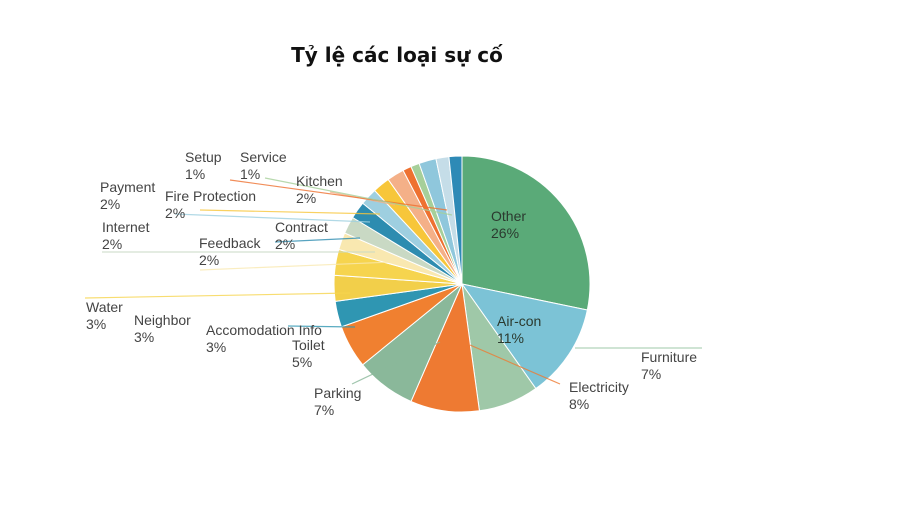 This screenshot has width=904, height=508. What do you see at coordinates (515, 364) in the screenshot?
I see `leader-line-electricity` at bounding box center [515, 364].